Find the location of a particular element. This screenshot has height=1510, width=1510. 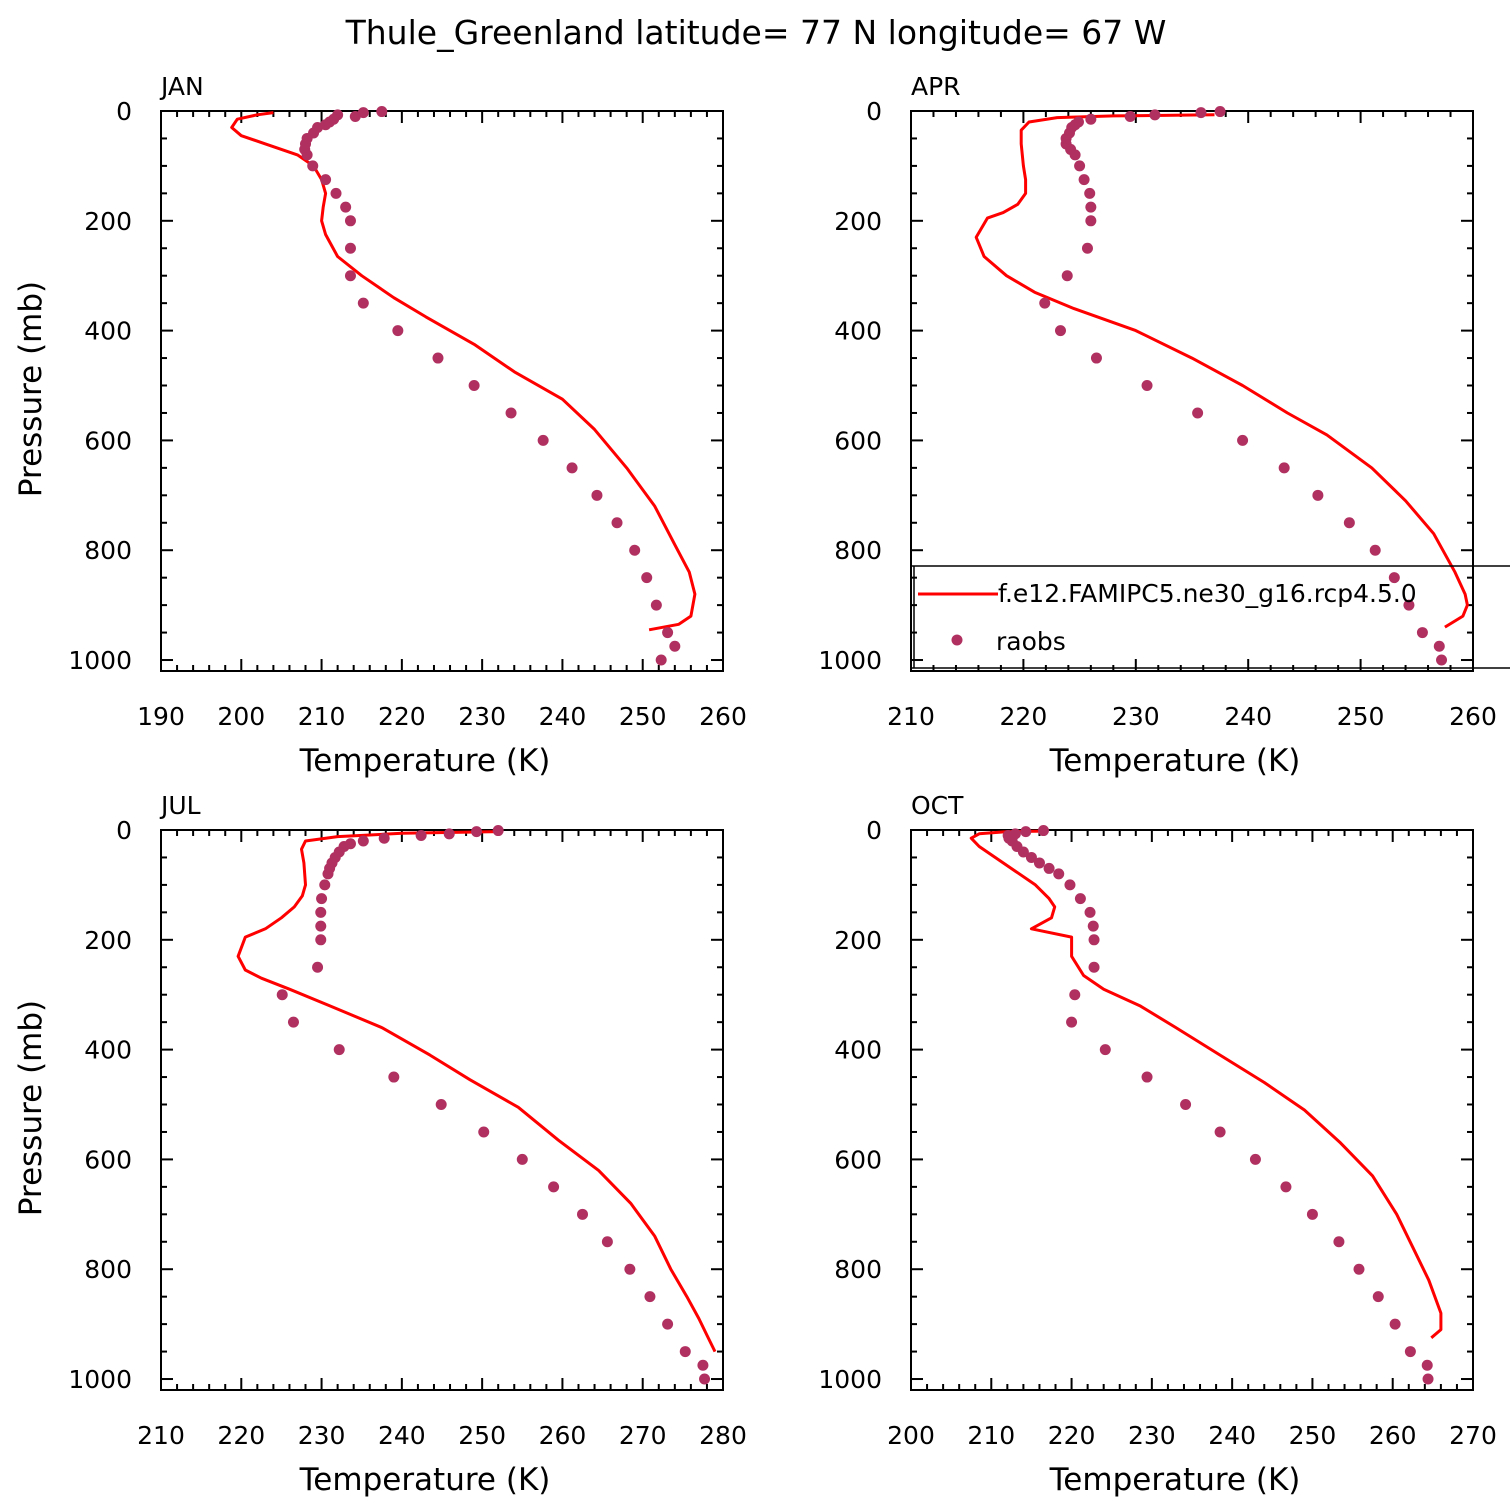

y-axis-label-jan: Pressure (mb) is located at coordinates (31, 389).